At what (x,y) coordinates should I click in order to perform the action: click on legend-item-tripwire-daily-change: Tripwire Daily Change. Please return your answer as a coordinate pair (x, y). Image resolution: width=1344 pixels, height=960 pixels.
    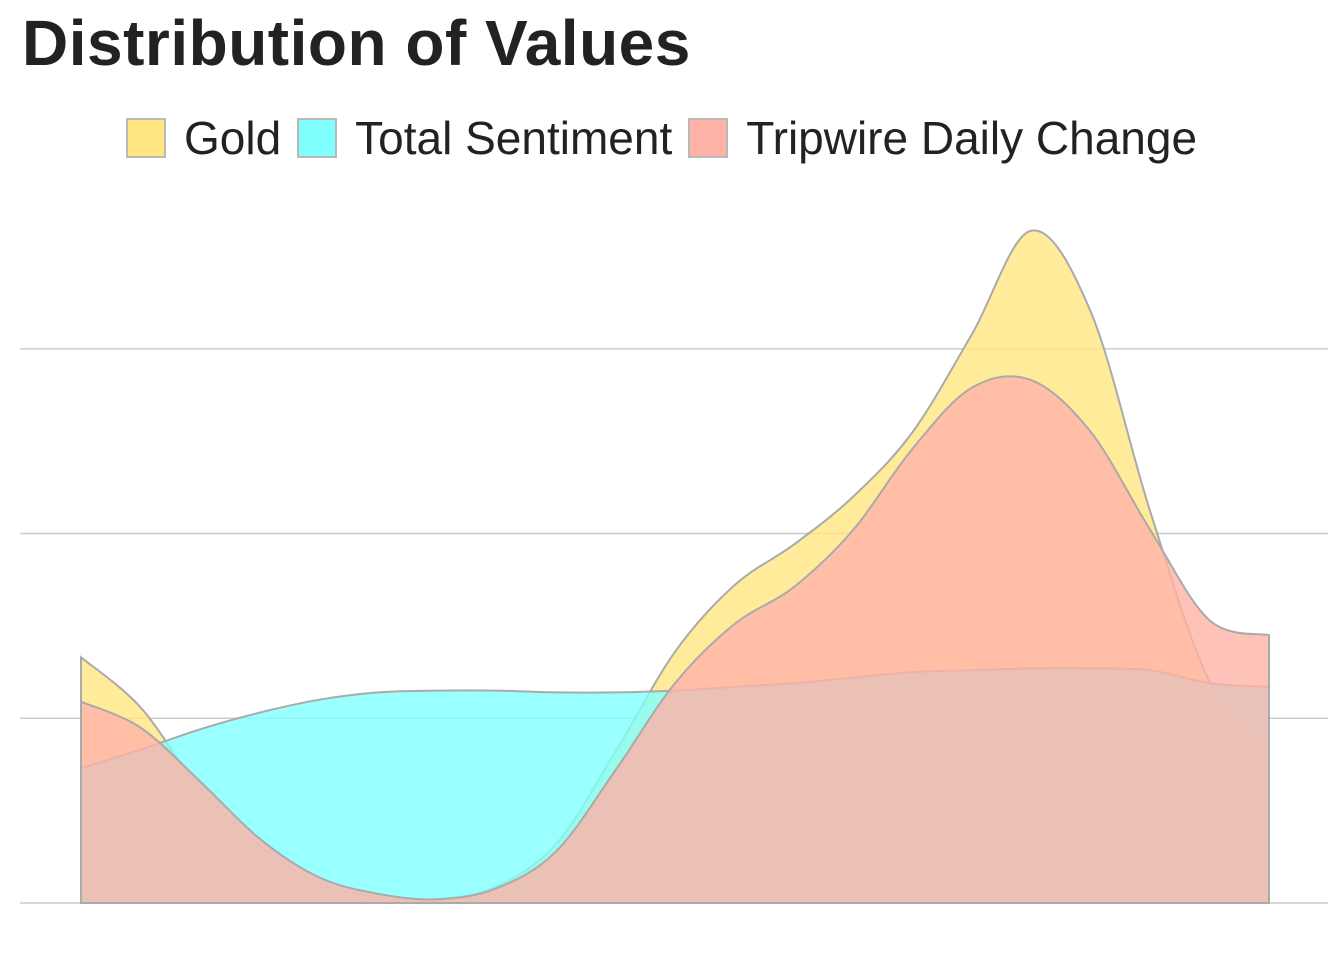
    Looking at the image, I should click on (942, 138).